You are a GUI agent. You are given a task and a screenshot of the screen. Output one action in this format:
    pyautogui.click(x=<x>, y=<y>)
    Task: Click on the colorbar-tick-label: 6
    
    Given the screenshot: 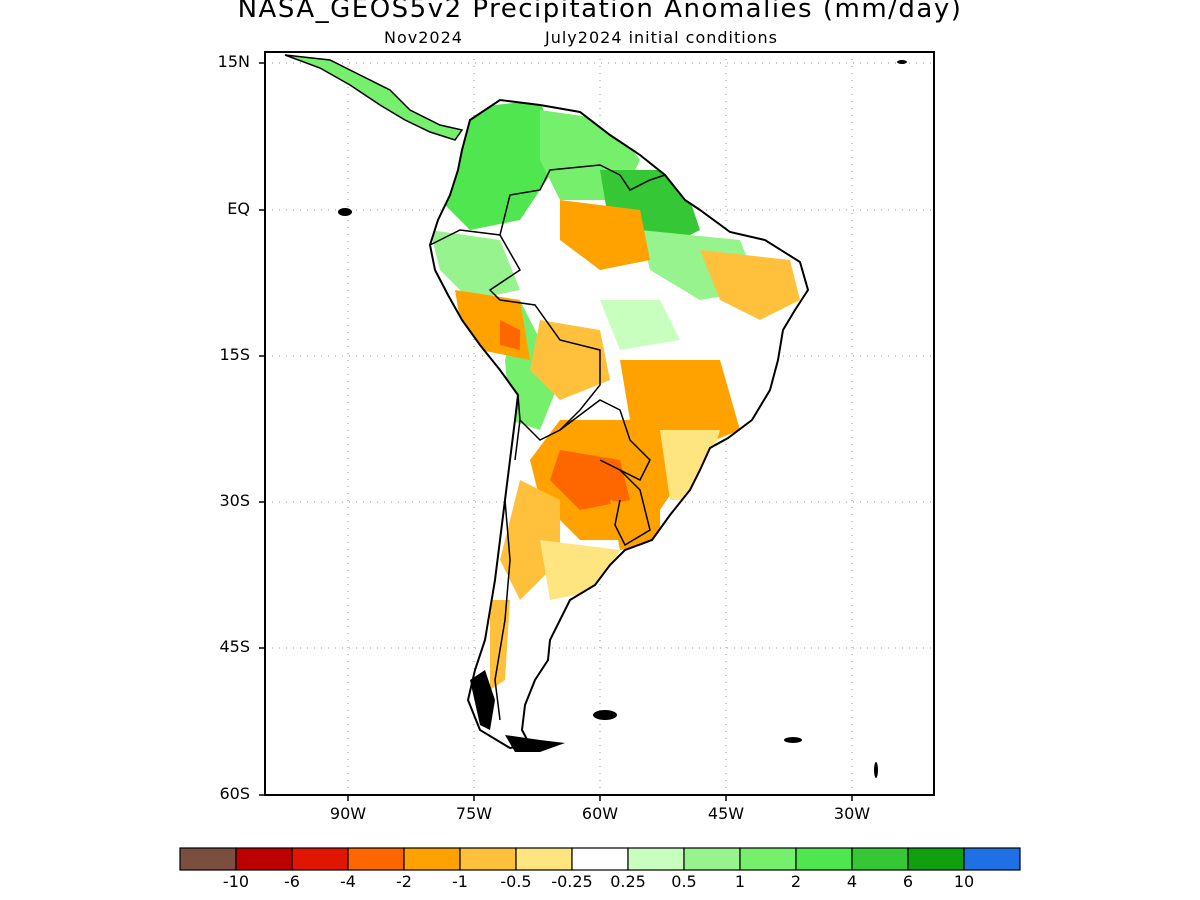 What is the action you would take?
    pyautogui.click(x=908, y=881)
    